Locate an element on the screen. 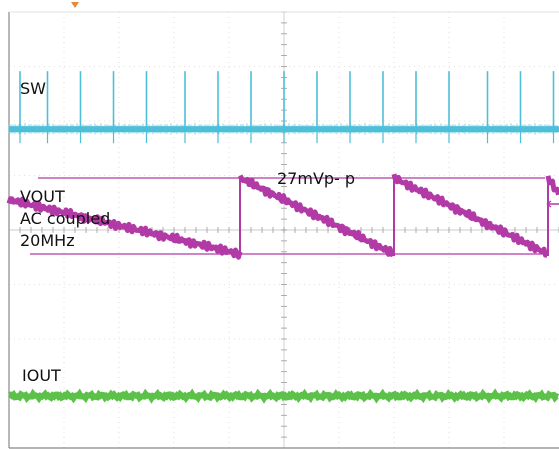 This screenshot has width=559, height=449. iout-trace is located at coordinates (283, 396).